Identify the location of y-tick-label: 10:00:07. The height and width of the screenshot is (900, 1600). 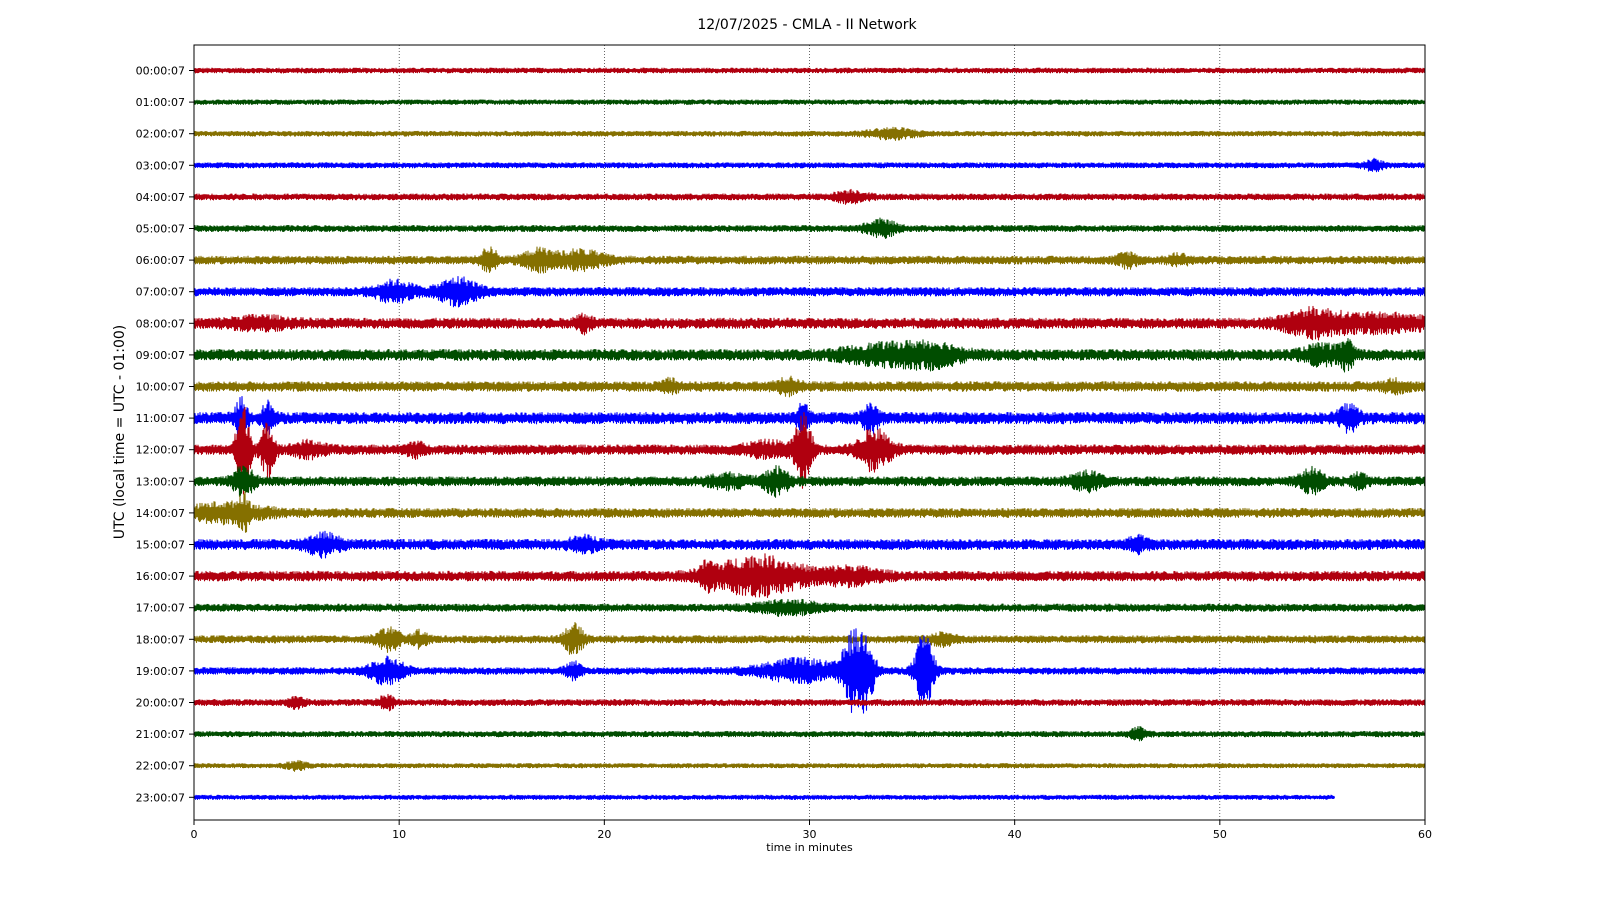
(160, 387).